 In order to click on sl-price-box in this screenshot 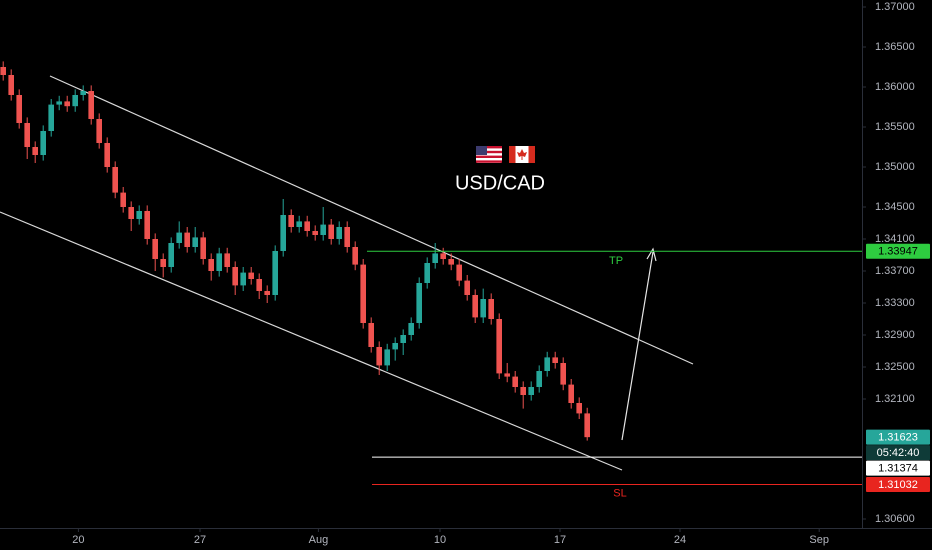, I will do `click(898, 484)`.